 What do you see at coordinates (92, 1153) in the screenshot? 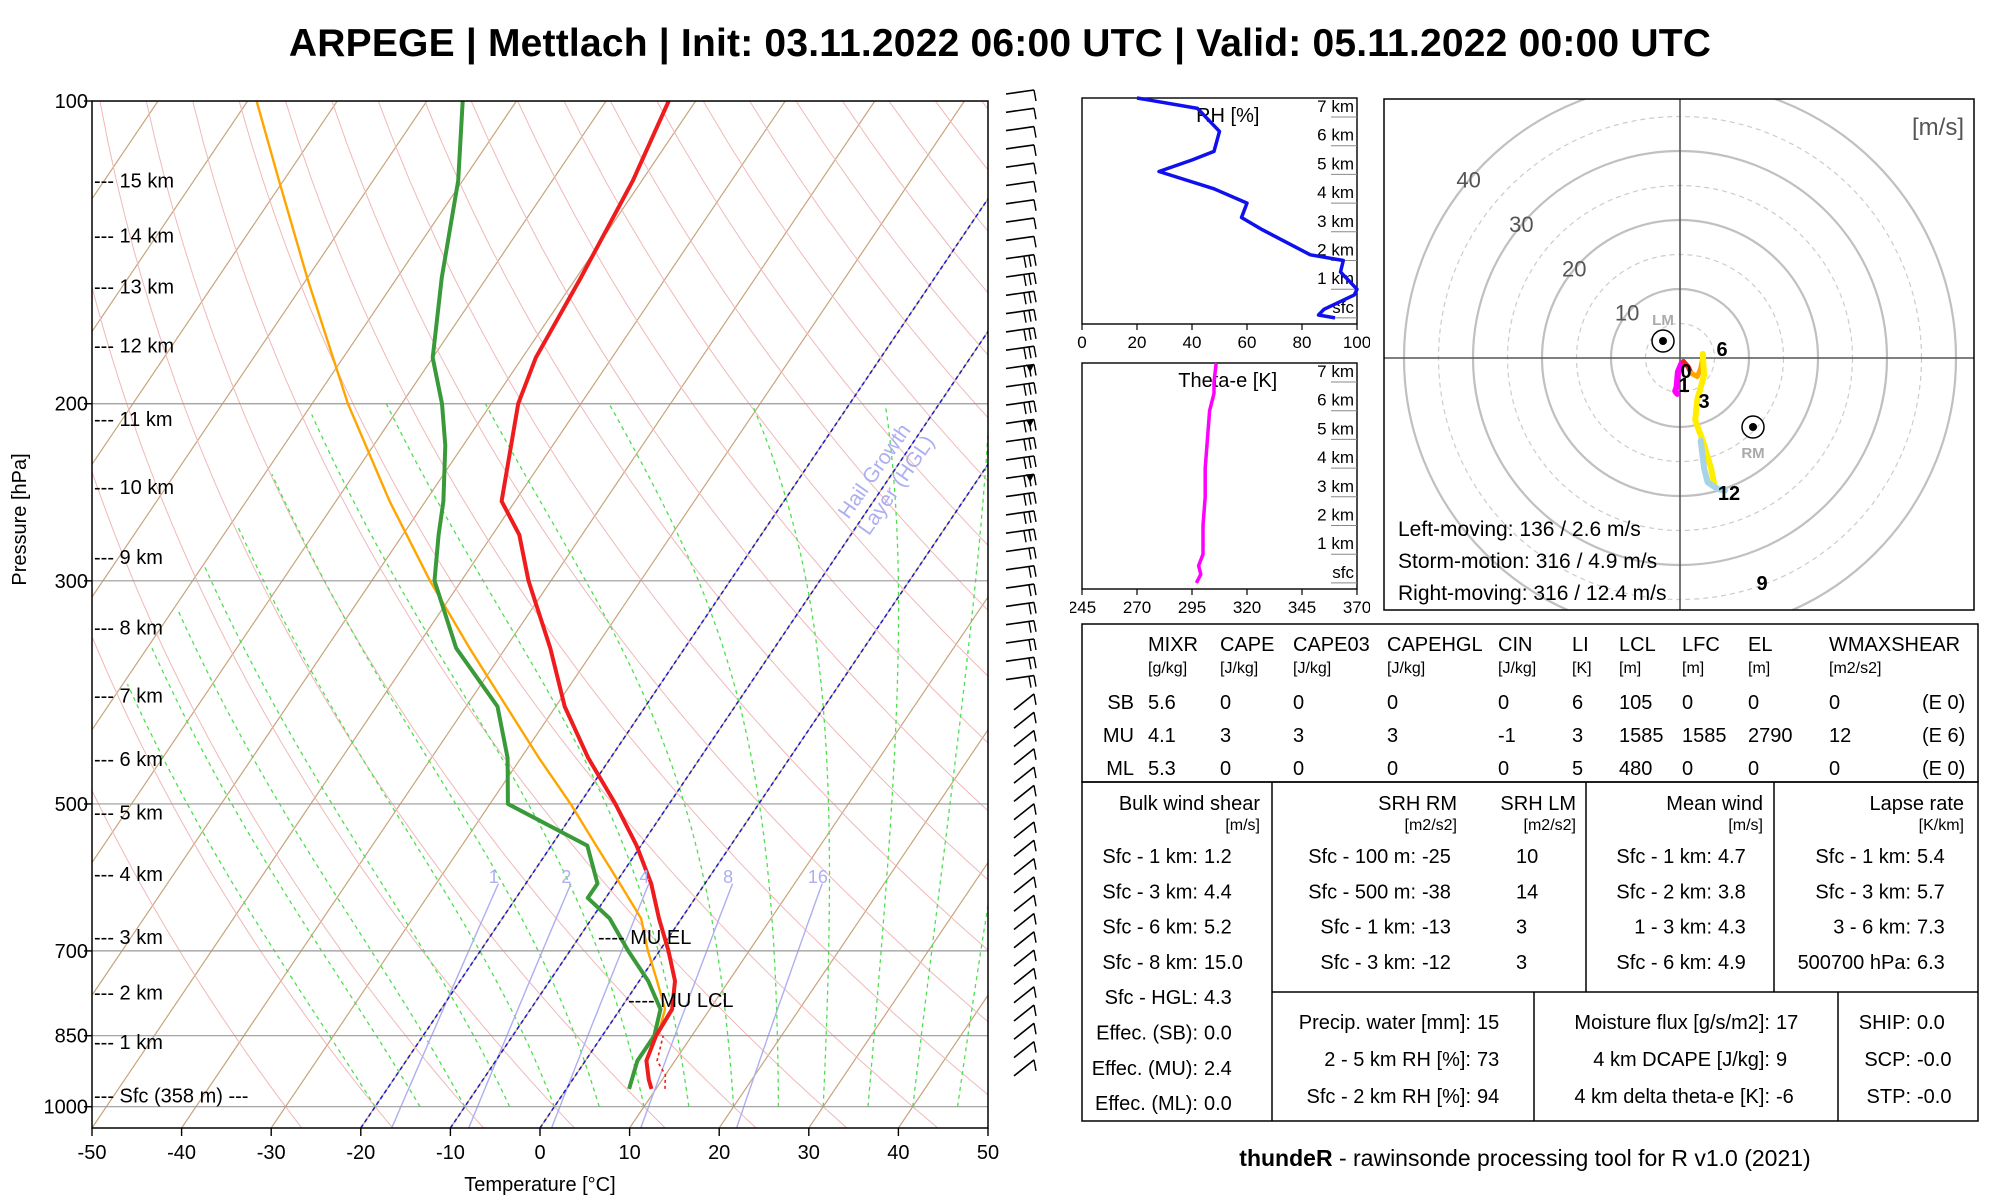
I see `temperature-tick-label: -50` at bounding box center [92, 1153].